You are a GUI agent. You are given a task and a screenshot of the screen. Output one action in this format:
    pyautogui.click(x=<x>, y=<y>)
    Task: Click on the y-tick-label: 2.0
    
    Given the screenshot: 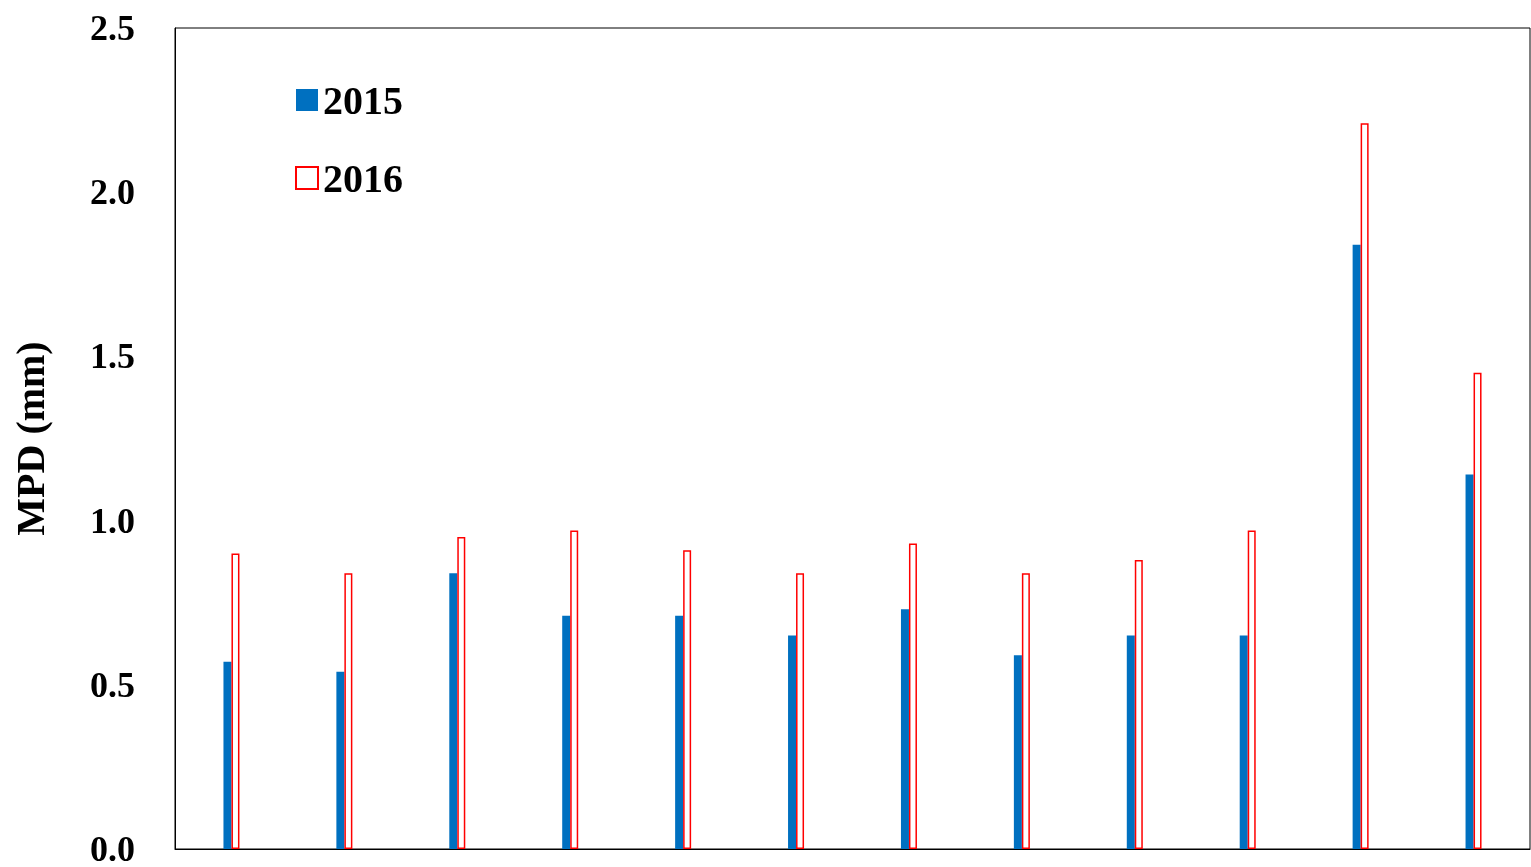 What is the action you would take?
    pyautogui.click(x=112, y=192)
    